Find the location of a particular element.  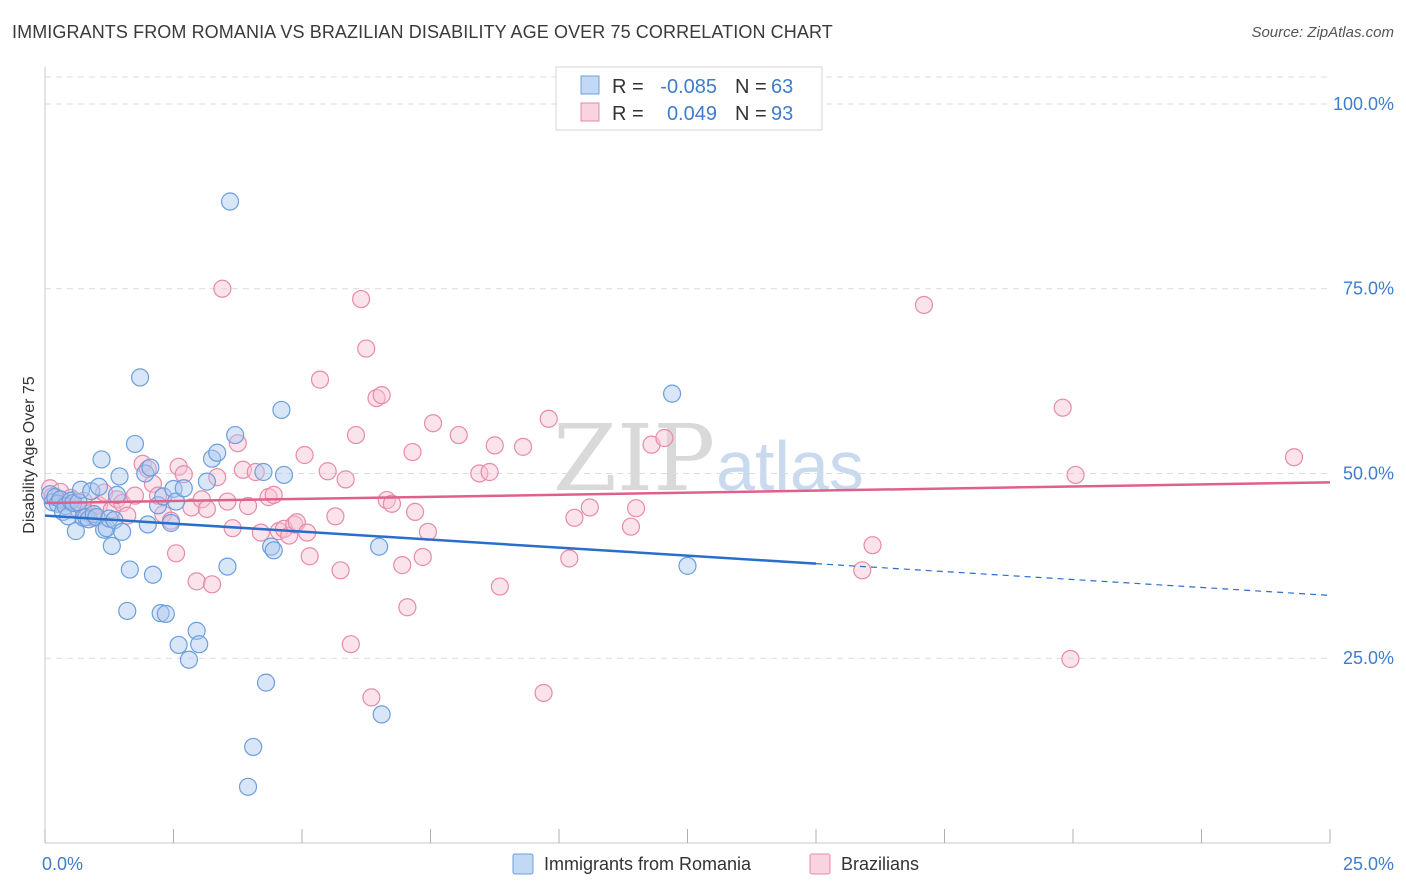

legend-r-label-romania: R = is located at coordinates (628, 87).